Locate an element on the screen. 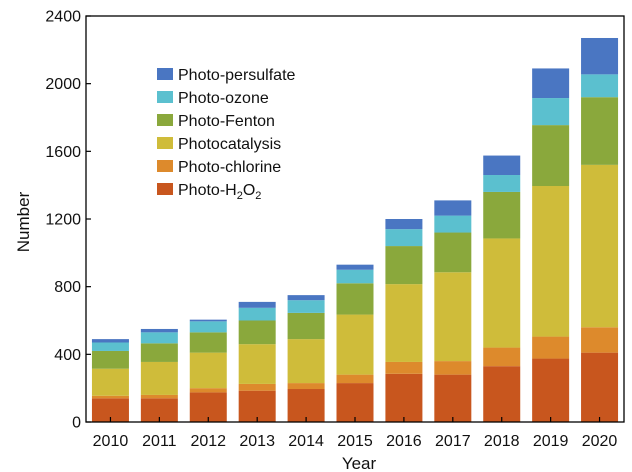 The image size is (632, 472). bar-2013-photo-persulfate is located at coordinates (257, 304).